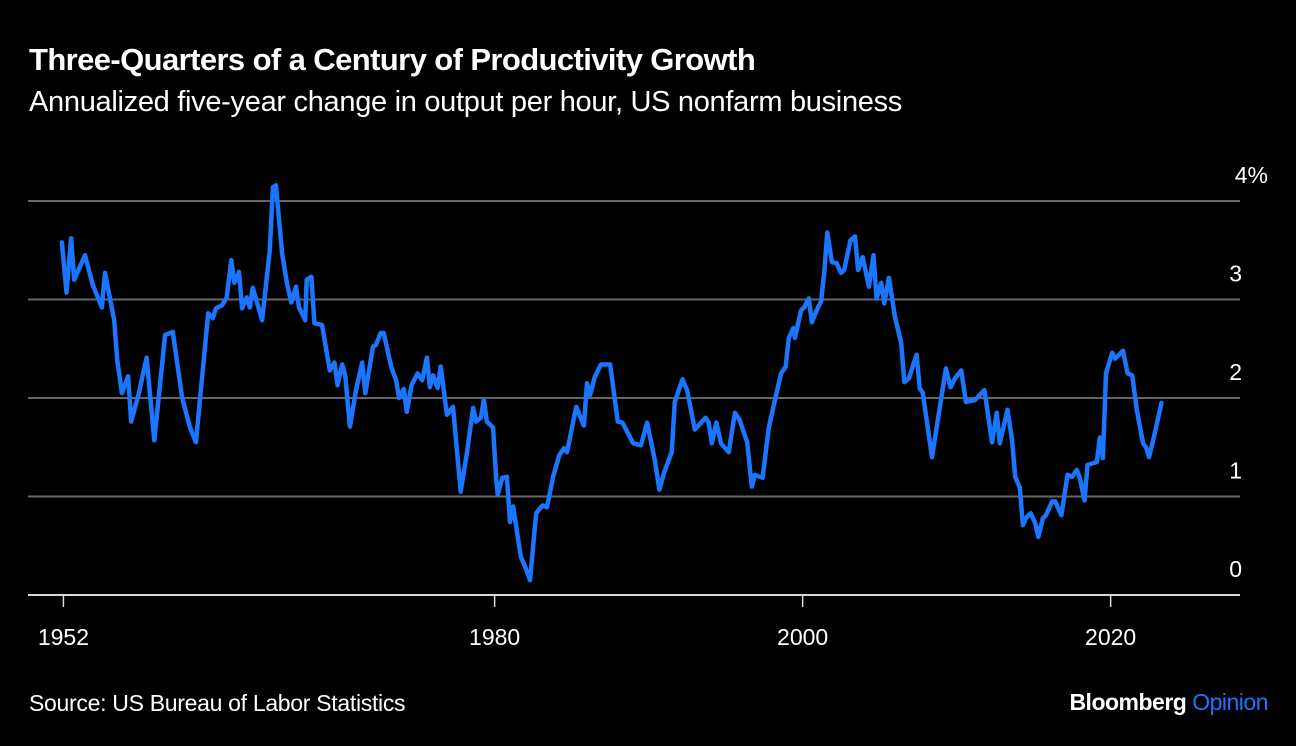 The height and width of the screenshot is (746, 1296). What do you see at coordinates (802, 637) in the screenshot?
I see `x-tick-label-2000: 2000` at bounding box center [802, 637].